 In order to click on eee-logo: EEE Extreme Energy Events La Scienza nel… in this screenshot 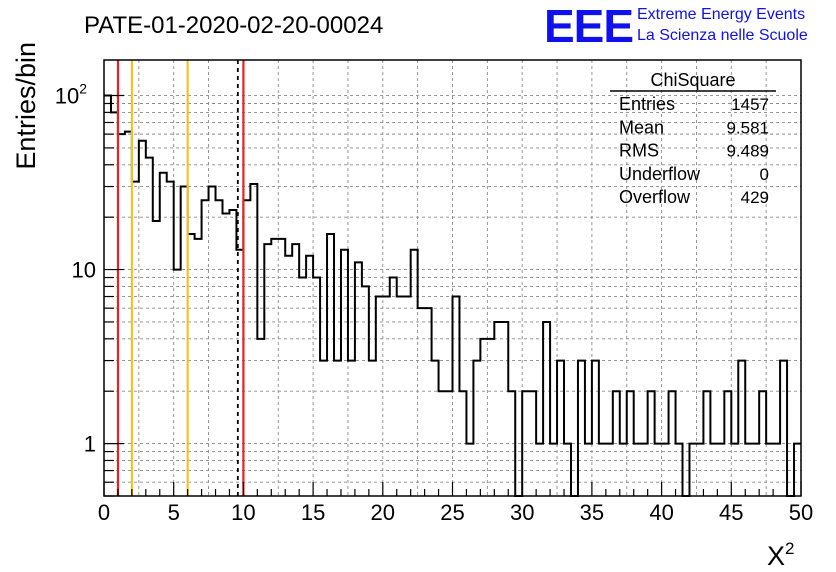, I will do `click(676, 26)`.